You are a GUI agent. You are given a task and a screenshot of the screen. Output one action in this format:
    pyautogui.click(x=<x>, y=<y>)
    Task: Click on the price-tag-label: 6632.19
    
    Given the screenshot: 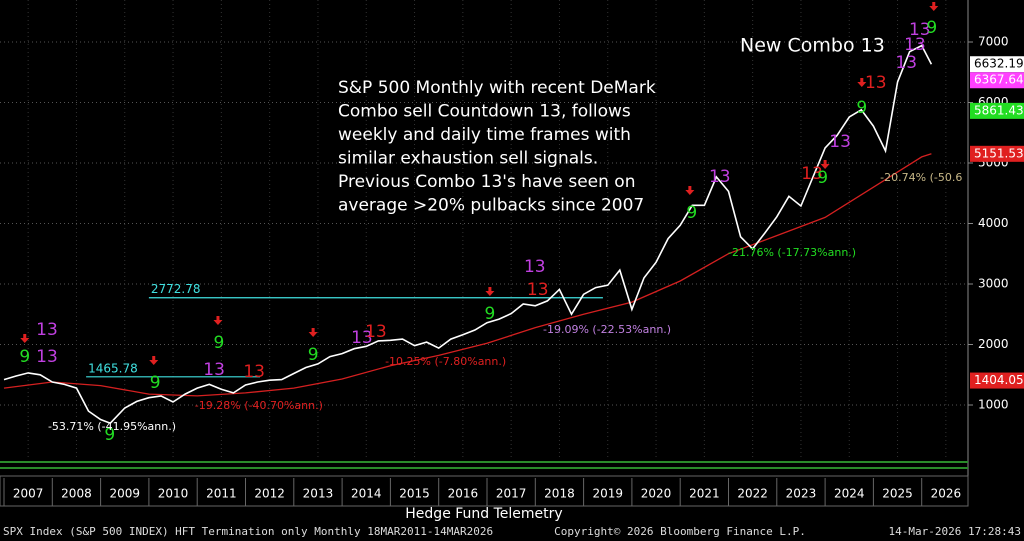 What is the action you would take?
    pyautogui.click(x=999, y=64)
    